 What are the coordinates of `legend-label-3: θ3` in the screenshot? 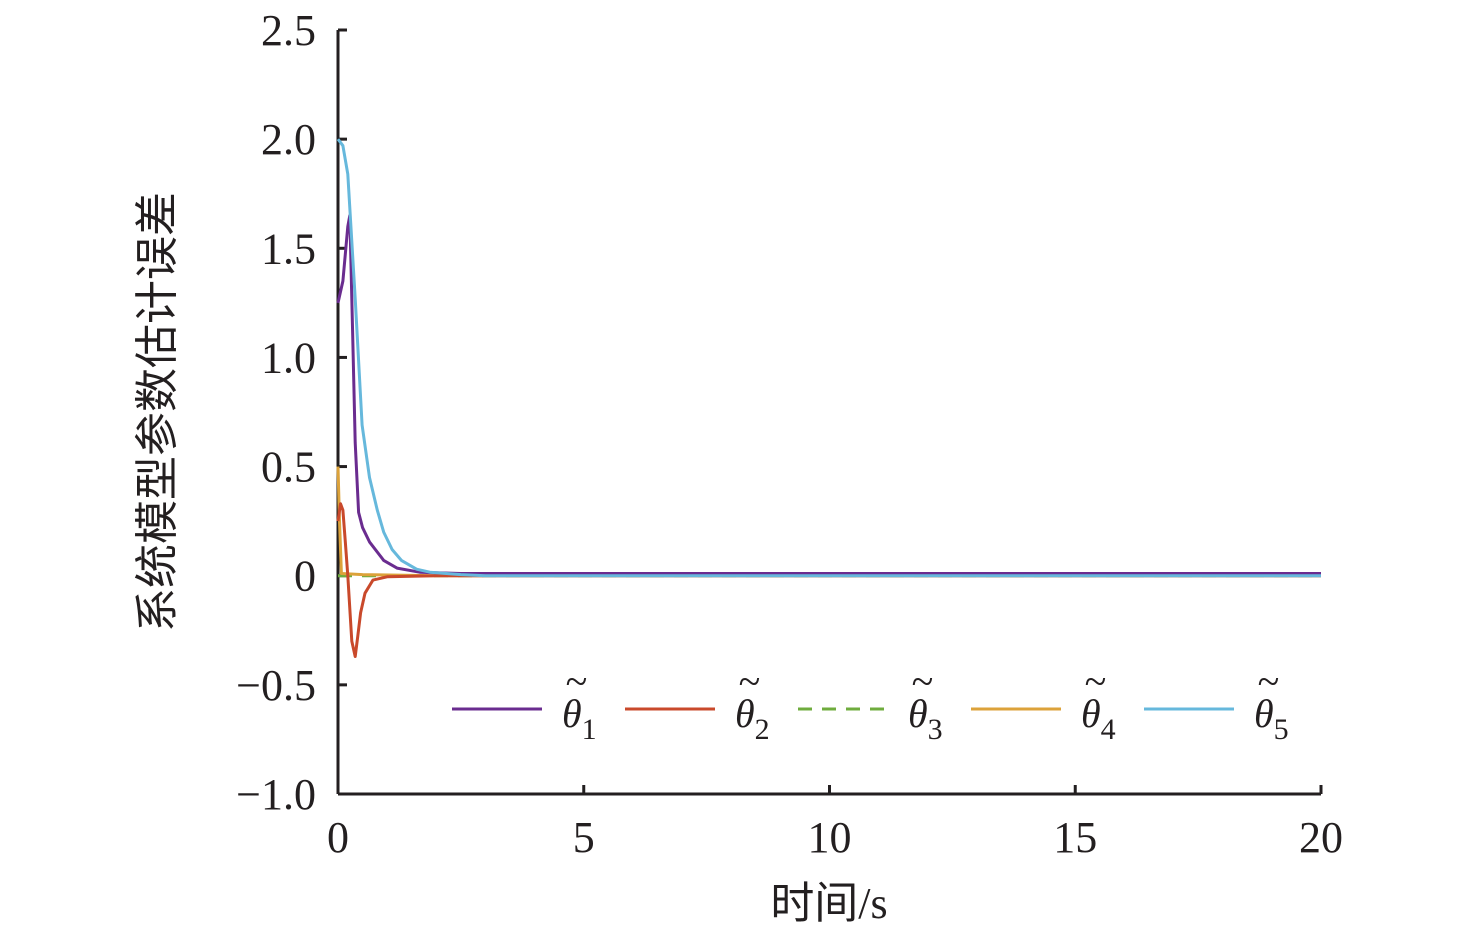 It's located at (925, 718).